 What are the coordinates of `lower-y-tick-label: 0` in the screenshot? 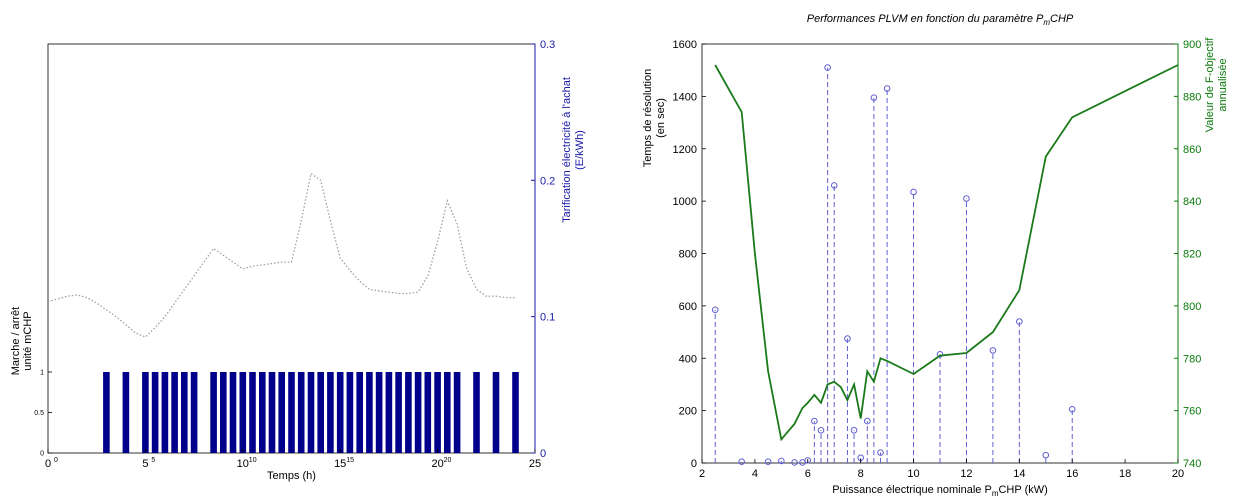 It's located at (42, 454).